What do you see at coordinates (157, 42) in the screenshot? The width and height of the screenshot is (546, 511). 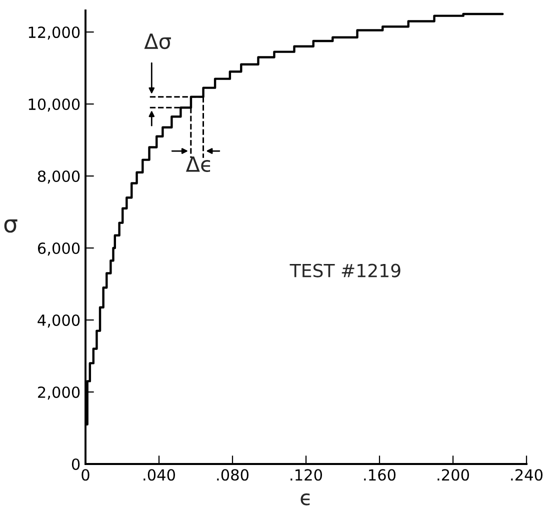 I see `annotation: Δσ` at bounding box center [157, 42].